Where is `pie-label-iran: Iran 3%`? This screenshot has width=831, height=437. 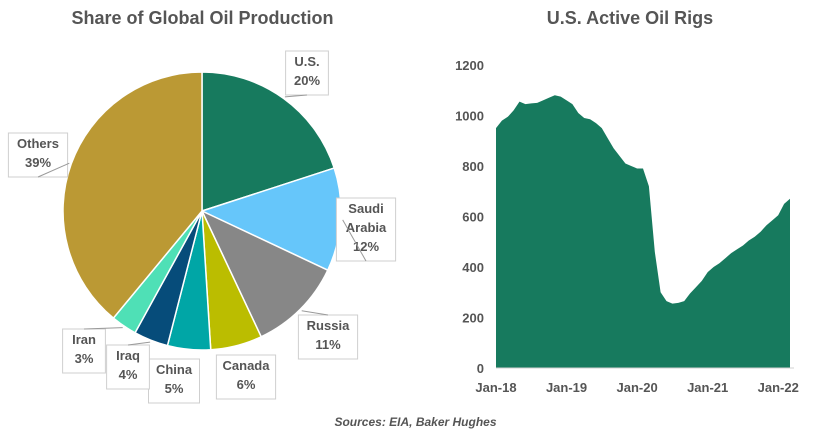
pie-label-iran: Iran 3% is located at coordinates (84, 351).